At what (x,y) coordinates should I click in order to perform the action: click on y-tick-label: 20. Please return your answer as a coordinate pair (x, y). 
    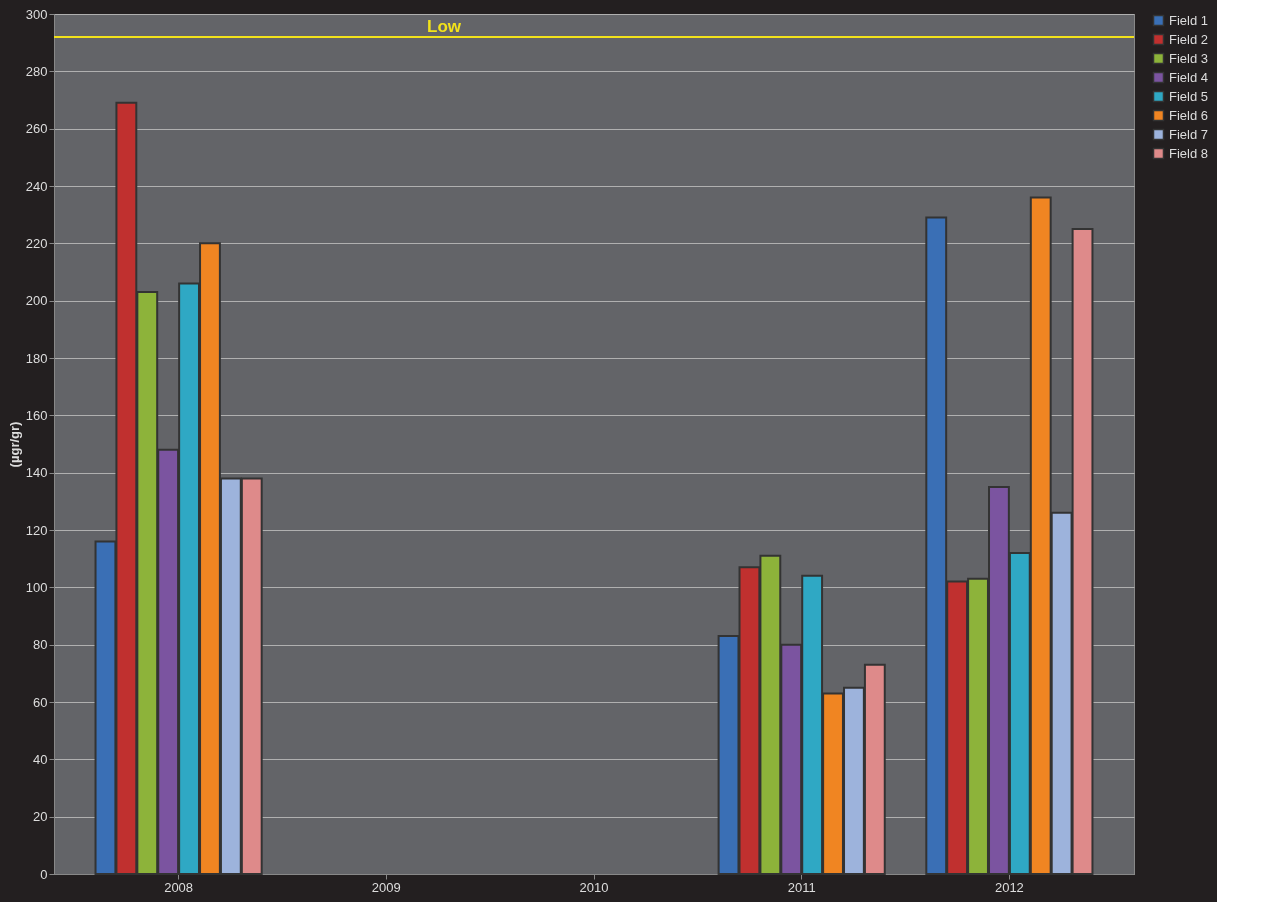
    Looking at the image, I should click on (40, 817).